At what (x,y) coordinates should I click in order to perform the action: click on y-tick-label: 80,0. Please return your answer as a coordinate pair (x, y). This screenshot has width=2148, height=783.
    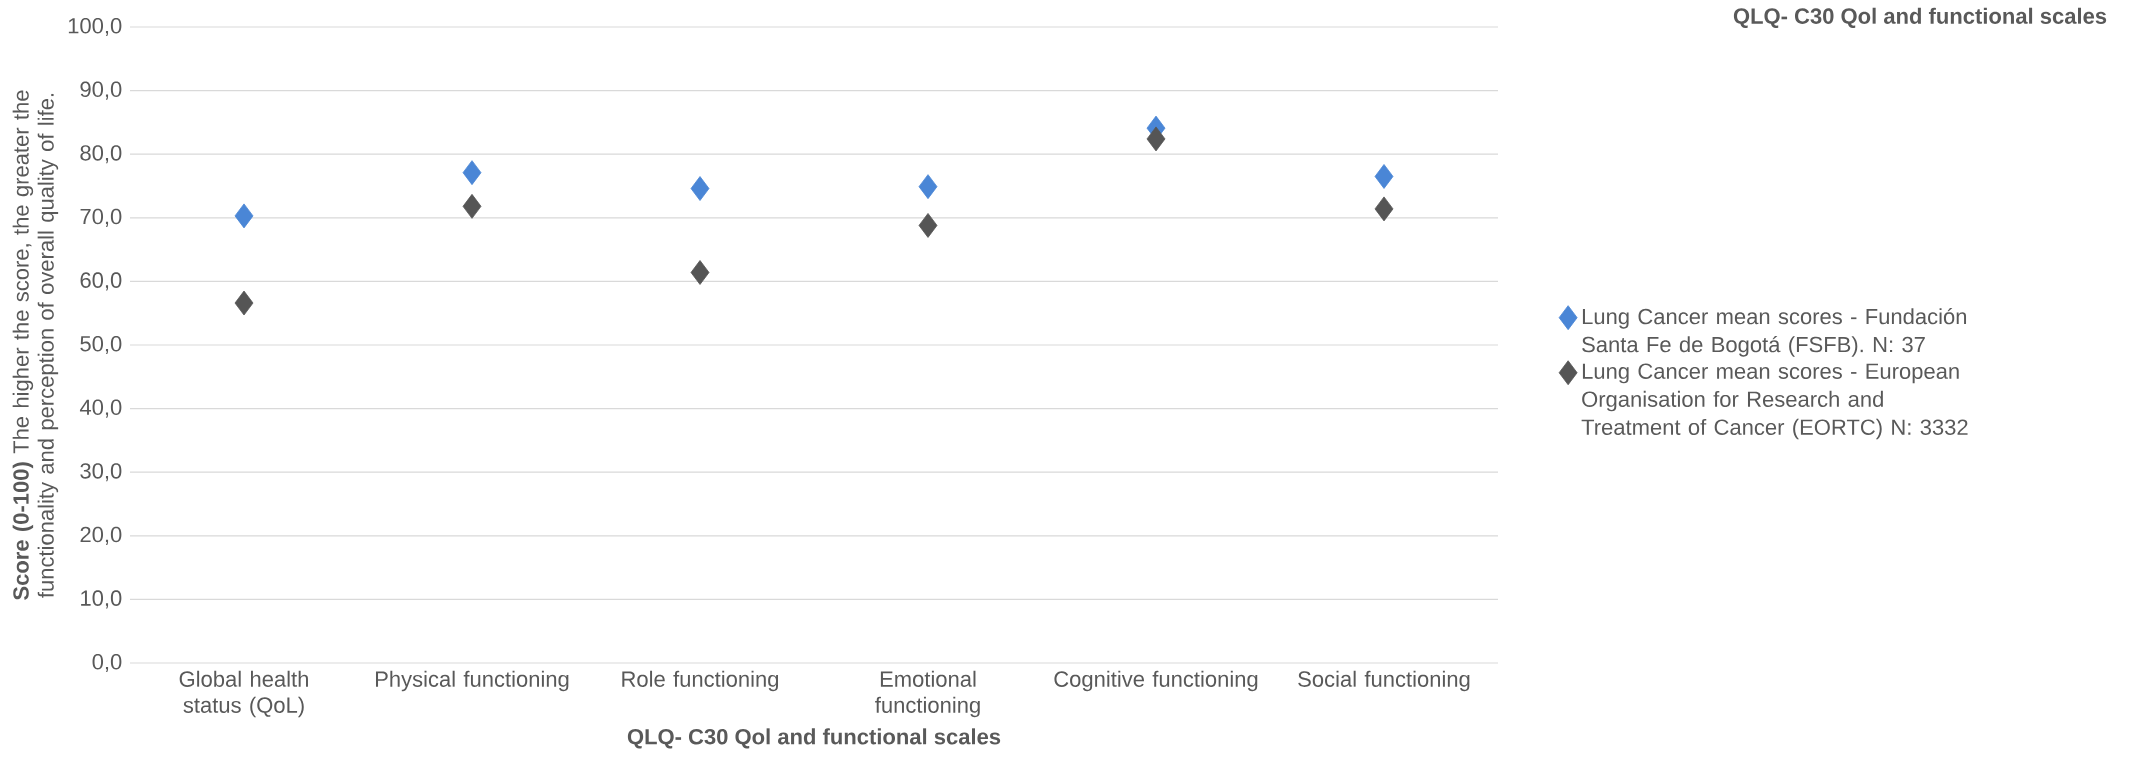
    Looking at the image, I should click on (101, 154).